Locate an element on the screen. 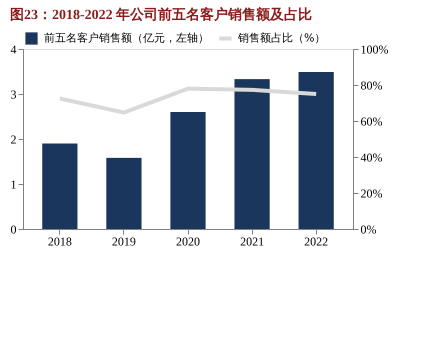  y2-tick-label: 60% is located at coordinates (371, 121).